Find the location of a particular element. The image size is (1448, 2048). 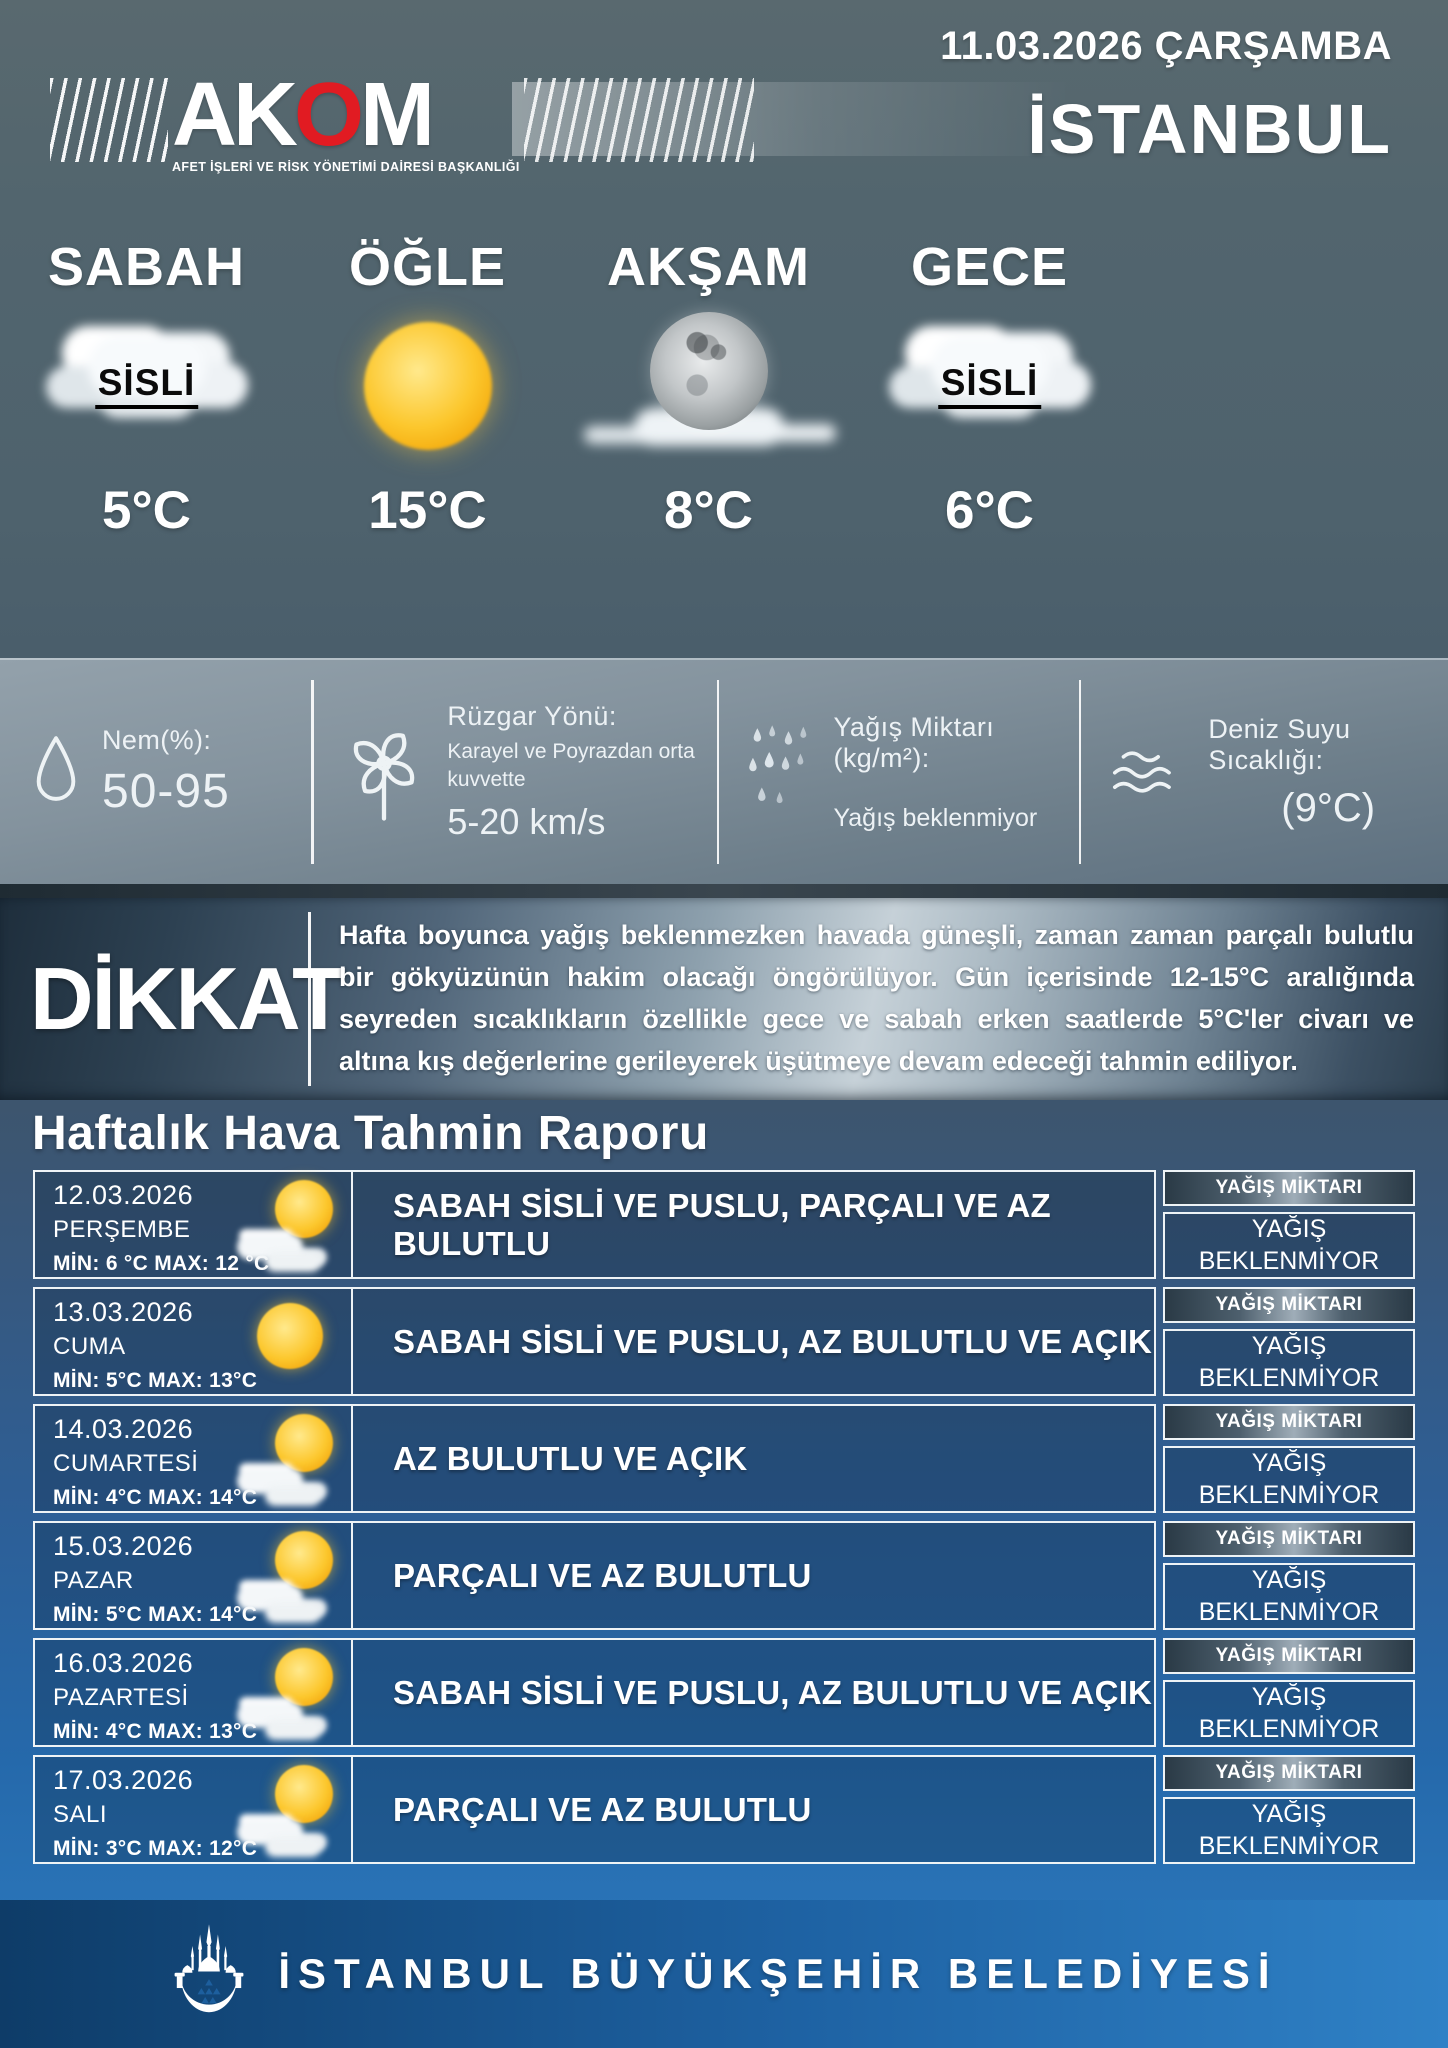

row-day: CUMARTESİ is located at coordinates (126, 1463).